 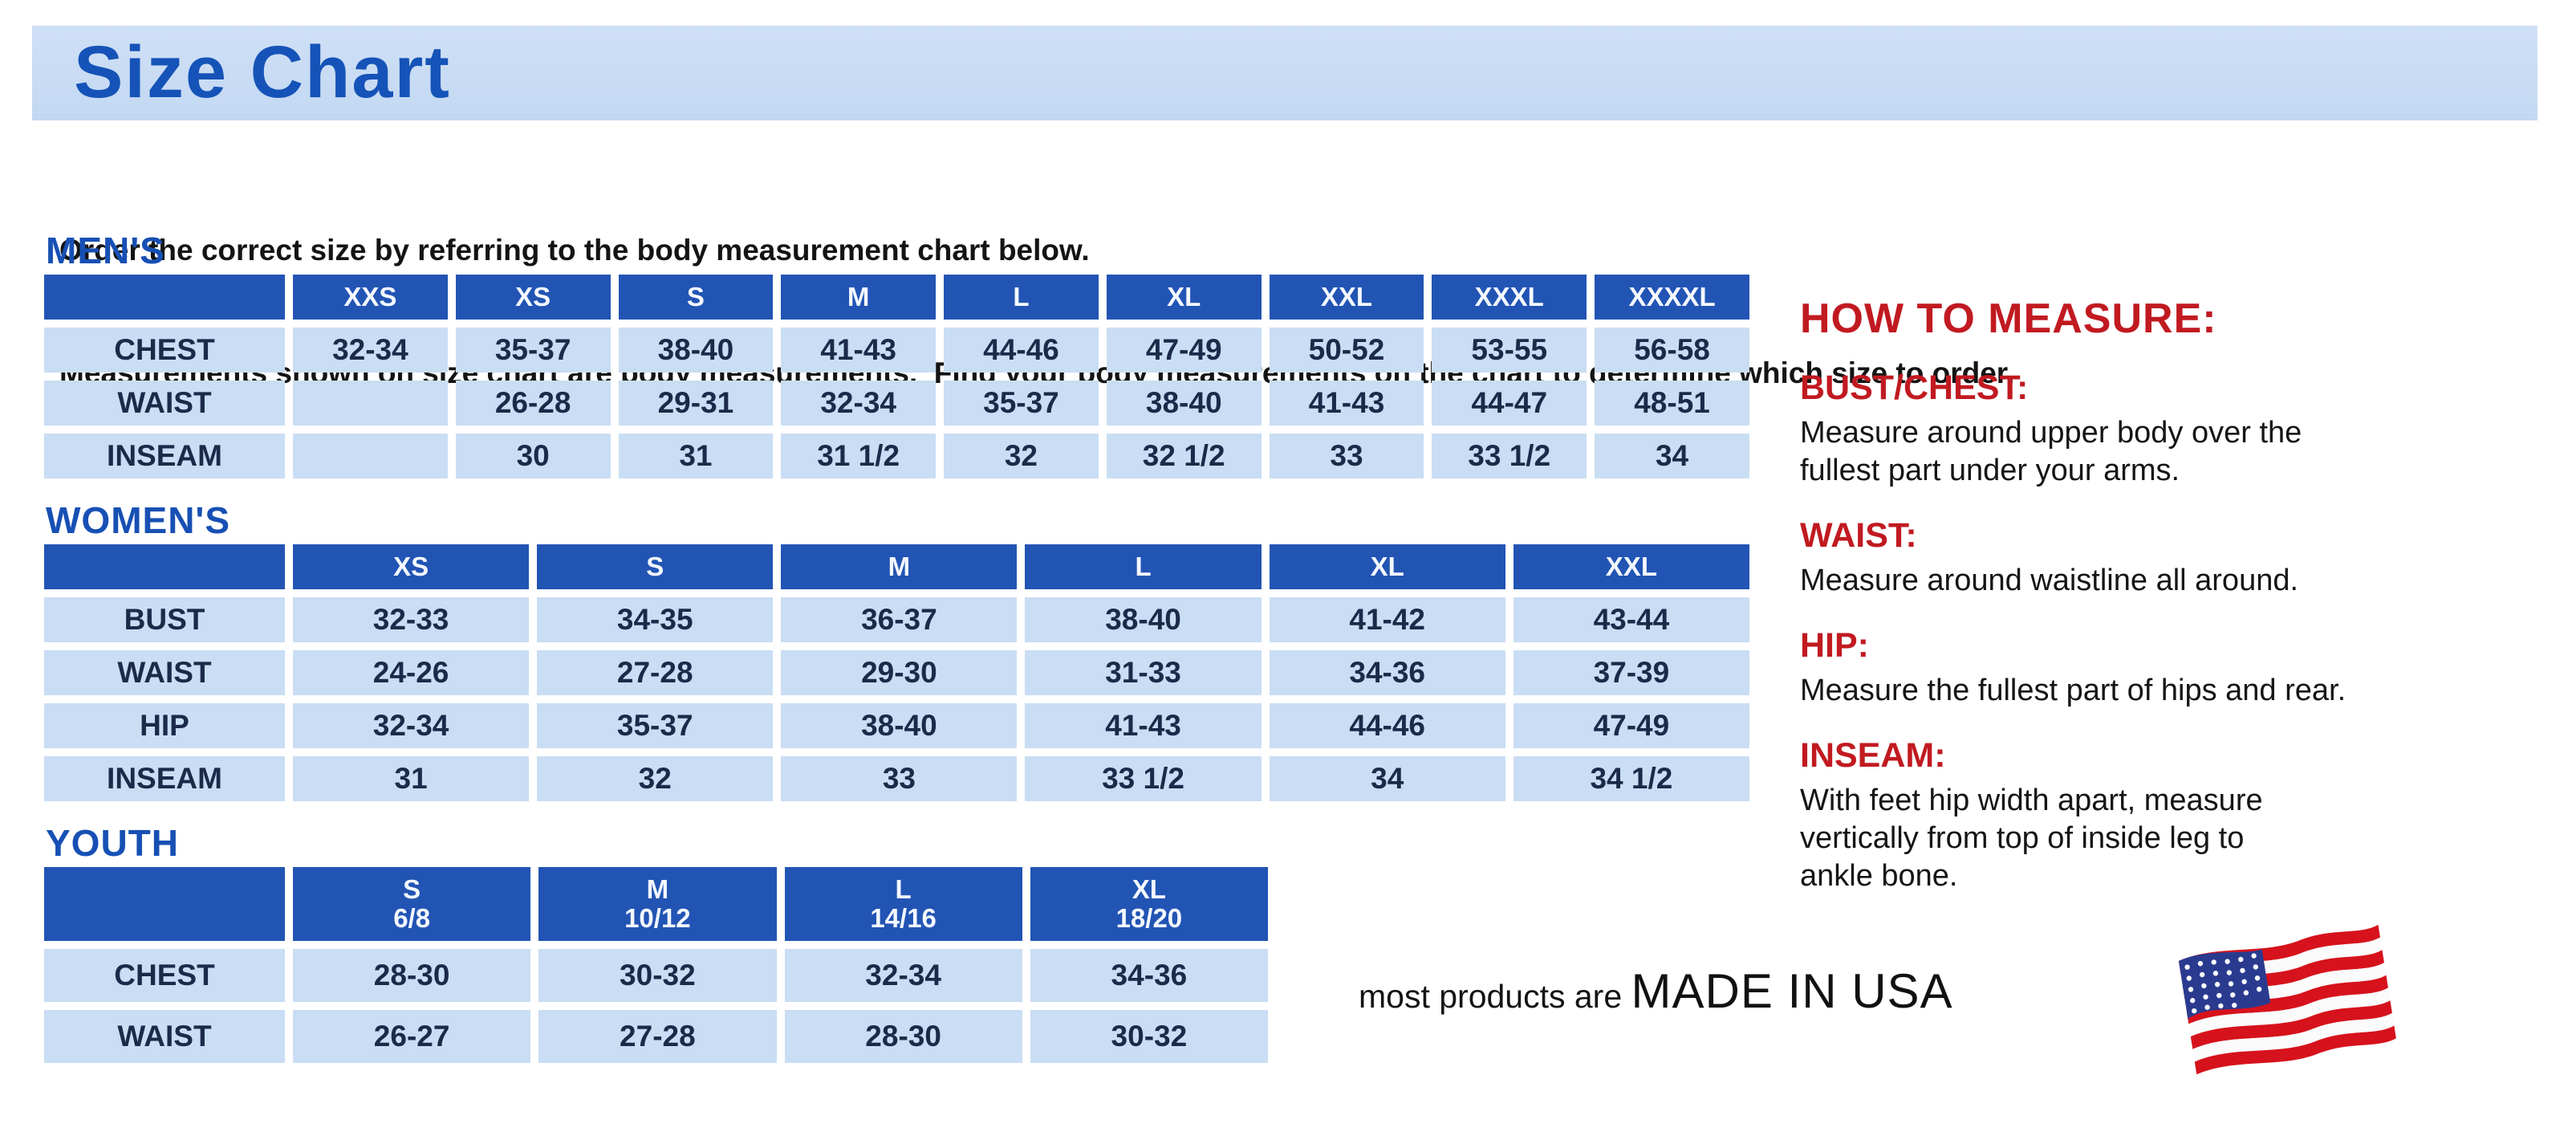 I want to click on size-column-header: M 10/12, so click(x=658, y=904).